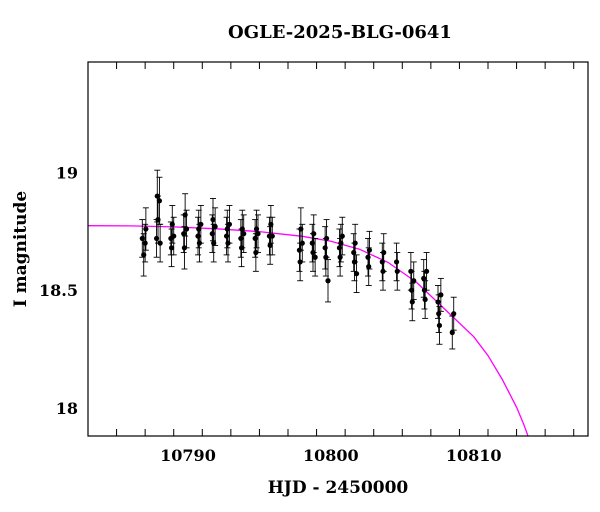 The height and width of the screenshot is (512, 600). What do you see at coordinates (188, 455) in the screenshot?
I see `x-tick-label: 10790` at bounding box center [188, 455].